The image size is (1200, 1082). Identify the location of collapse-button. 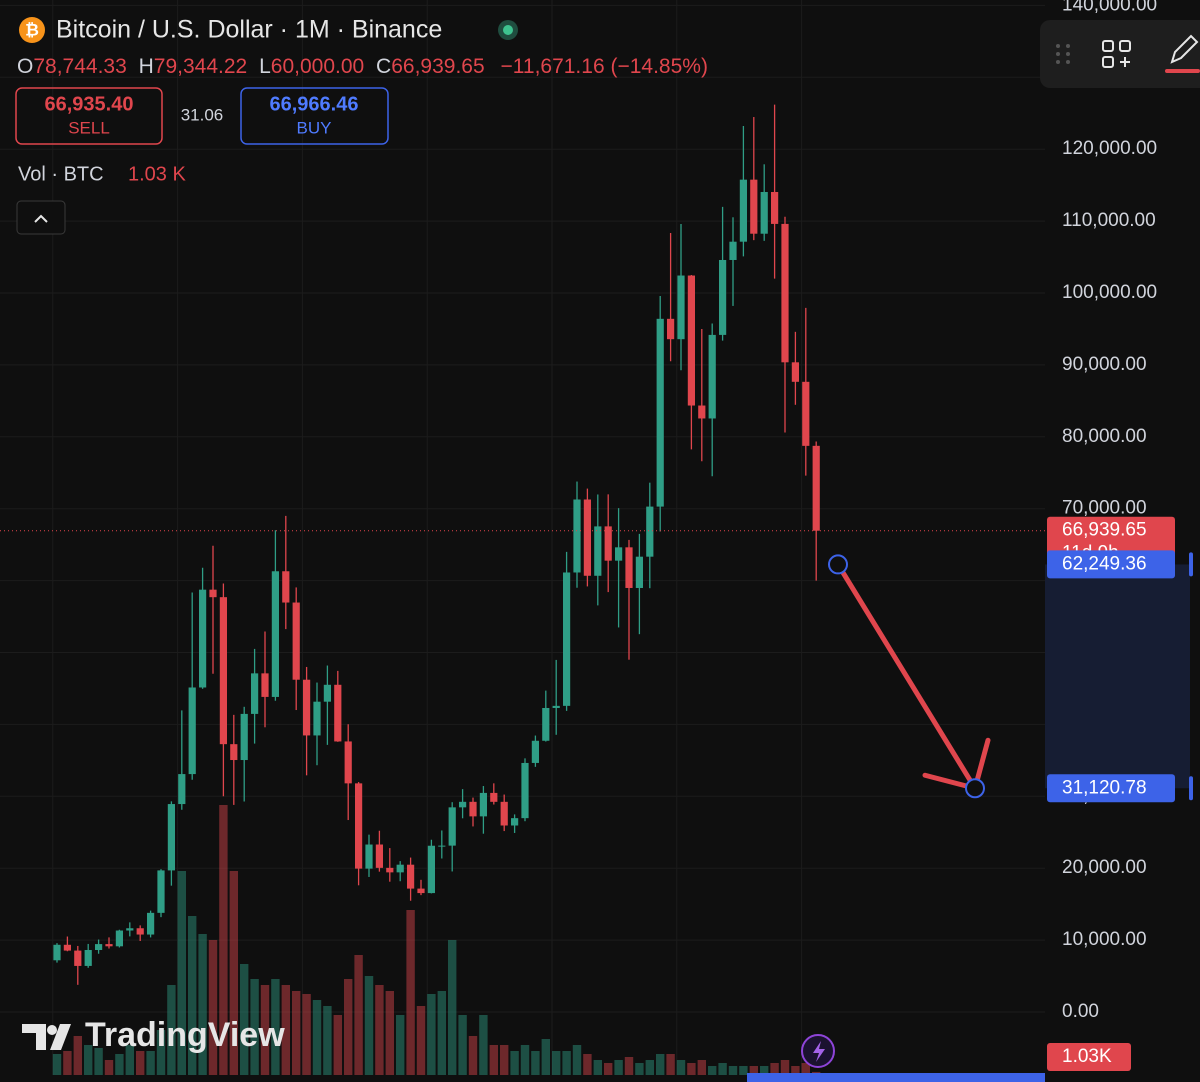
(41, 217).